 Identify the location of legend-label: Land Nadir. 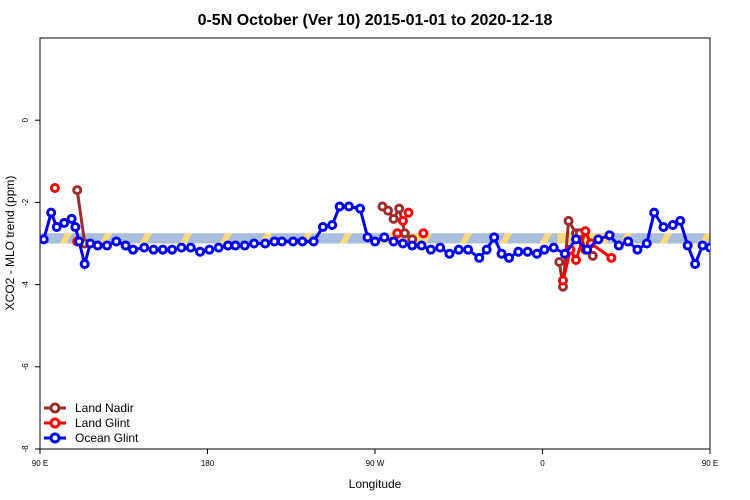
(104, 408).